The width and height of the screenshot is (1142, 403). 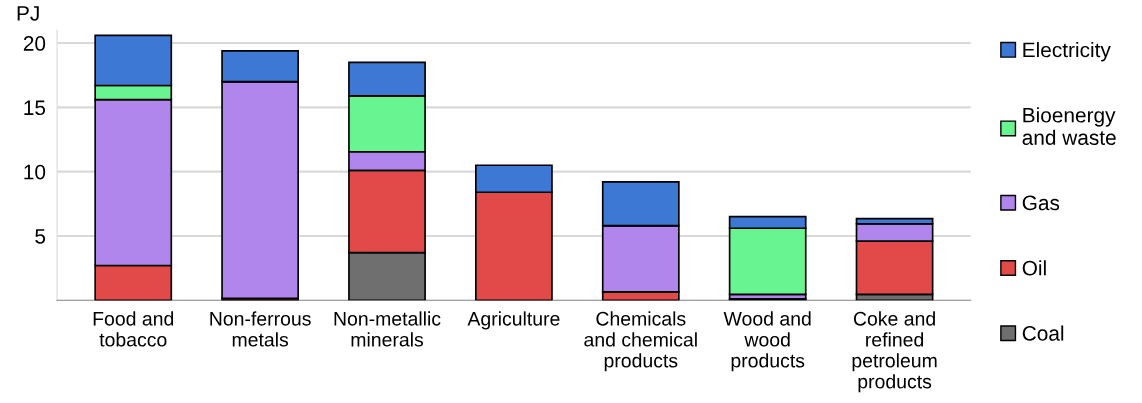 I want to click on y-tick-label: 20, so click(x=34, y=43).